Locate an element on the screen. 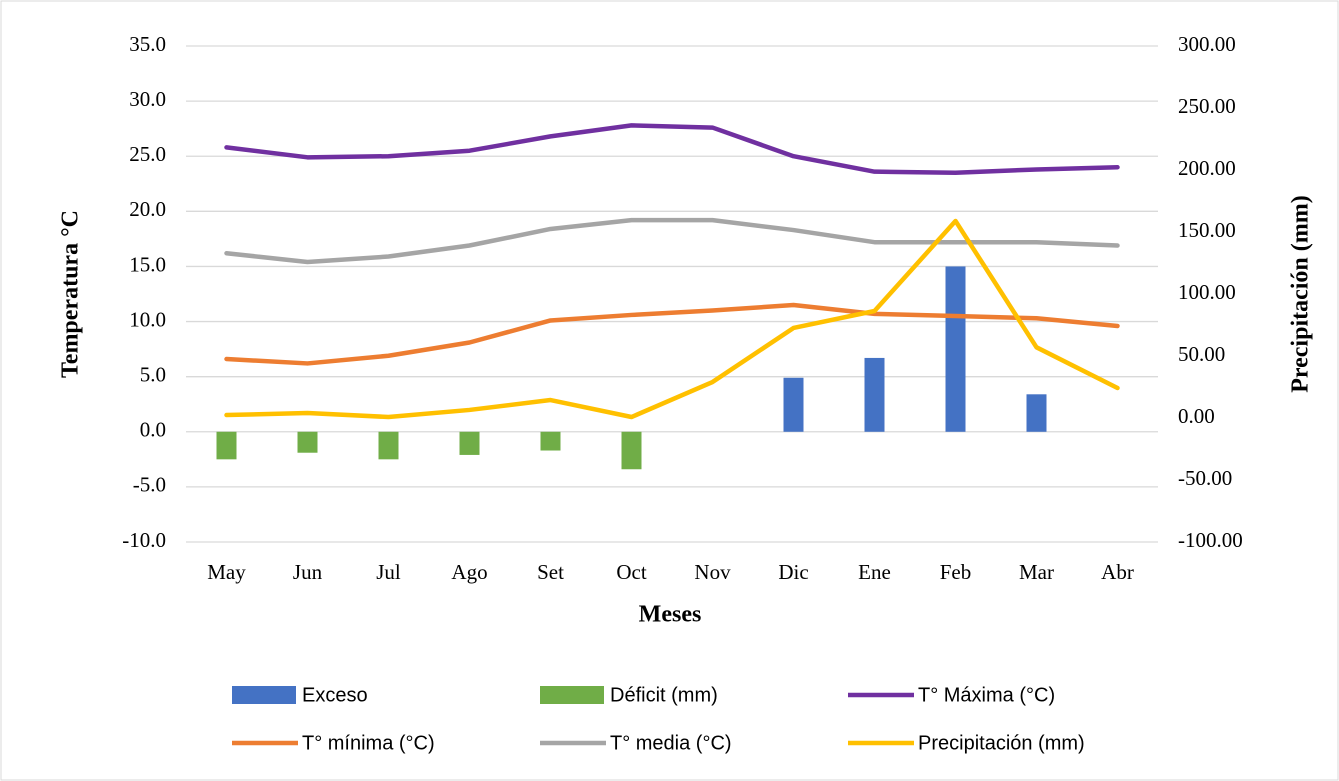 The height and width of the screenshot is (781, 1339). x-tick-label: Set is located at coordinates (550, 572).